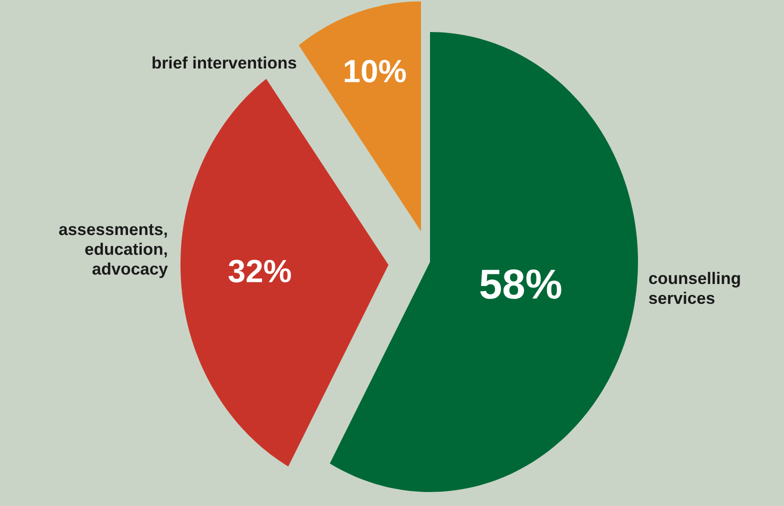 This screenshot has height=506, width=784. I want to click on data-label: 32%, so click(259, 271).